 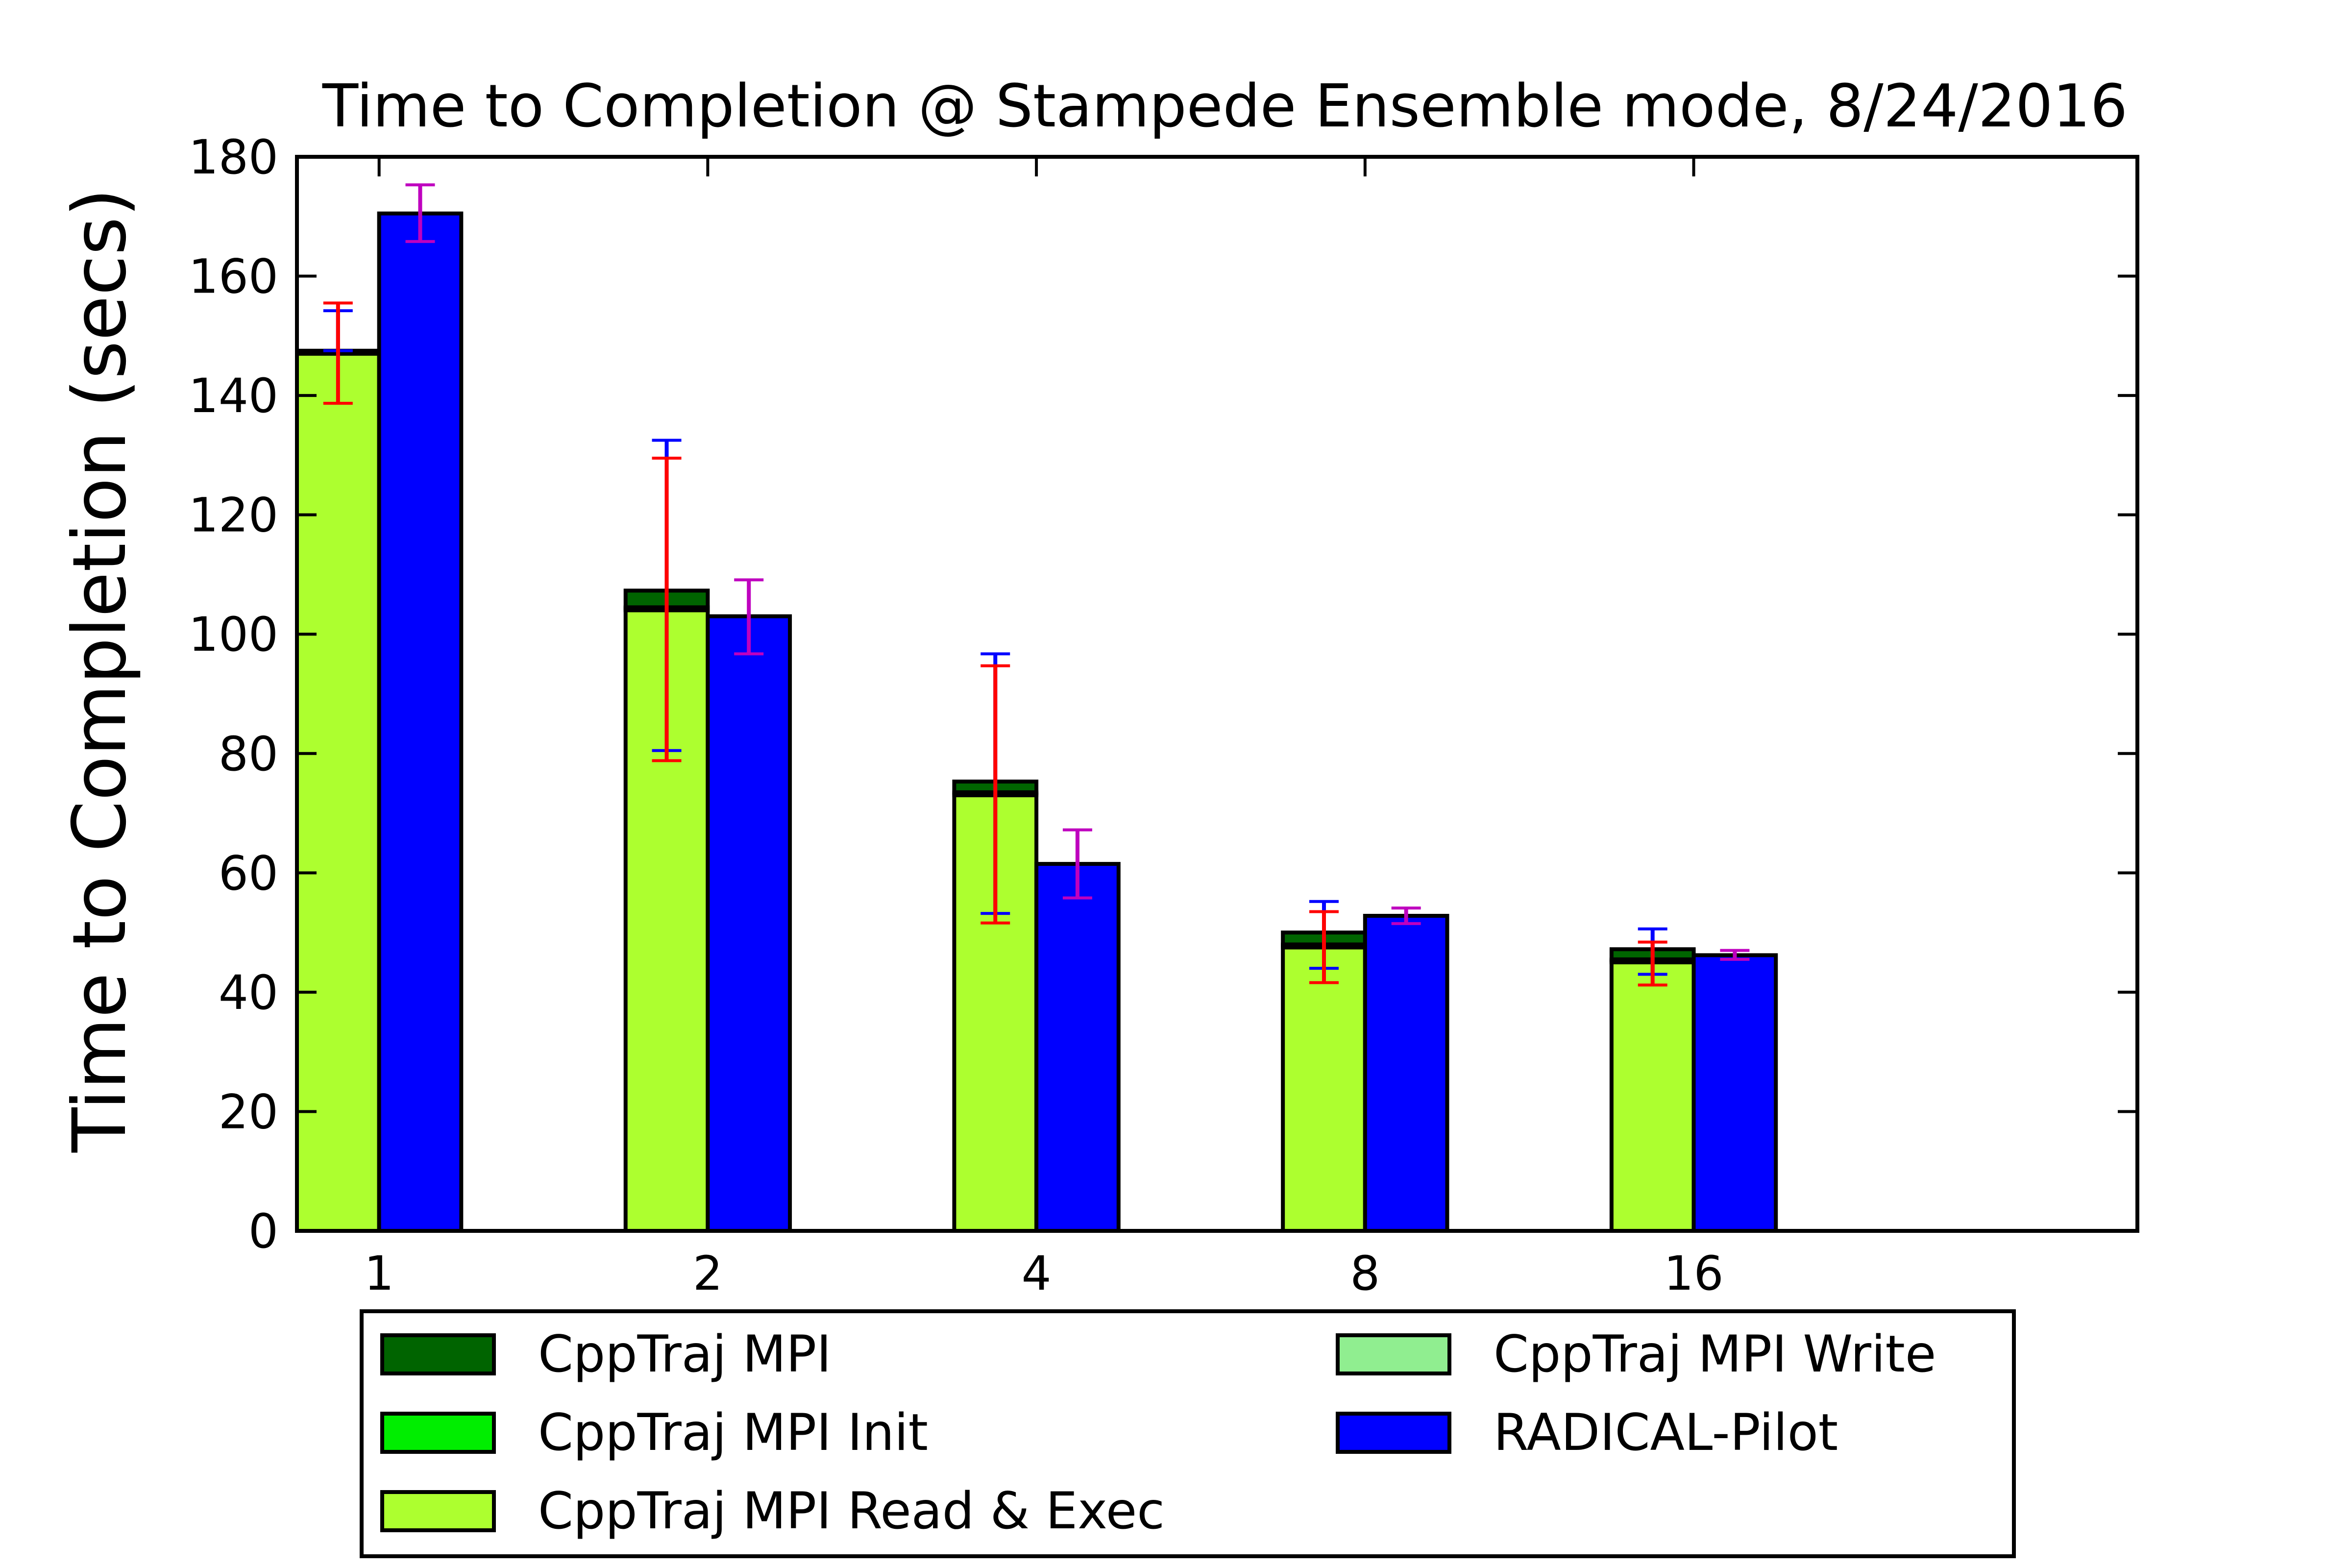 I want to click on y-axis-label: Time to Completion (secs), so click(x=100, y=671).